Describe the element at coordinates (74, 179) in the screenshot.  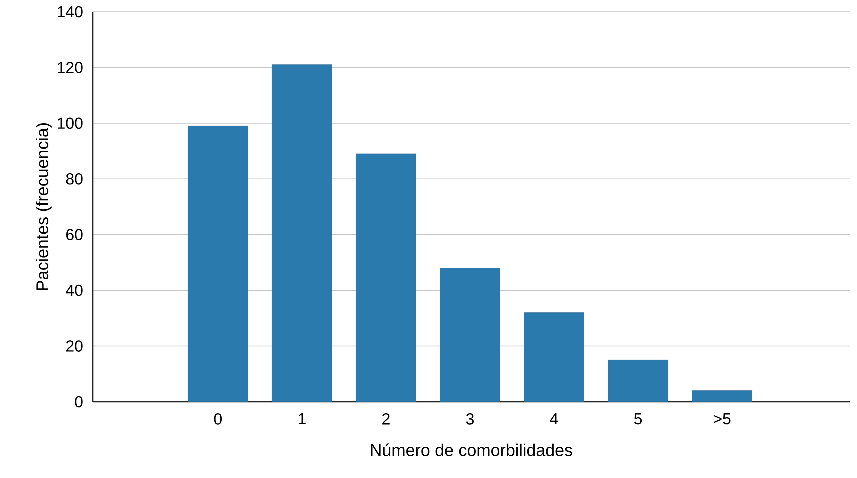
I see `y-tick-label: 80` at that location.